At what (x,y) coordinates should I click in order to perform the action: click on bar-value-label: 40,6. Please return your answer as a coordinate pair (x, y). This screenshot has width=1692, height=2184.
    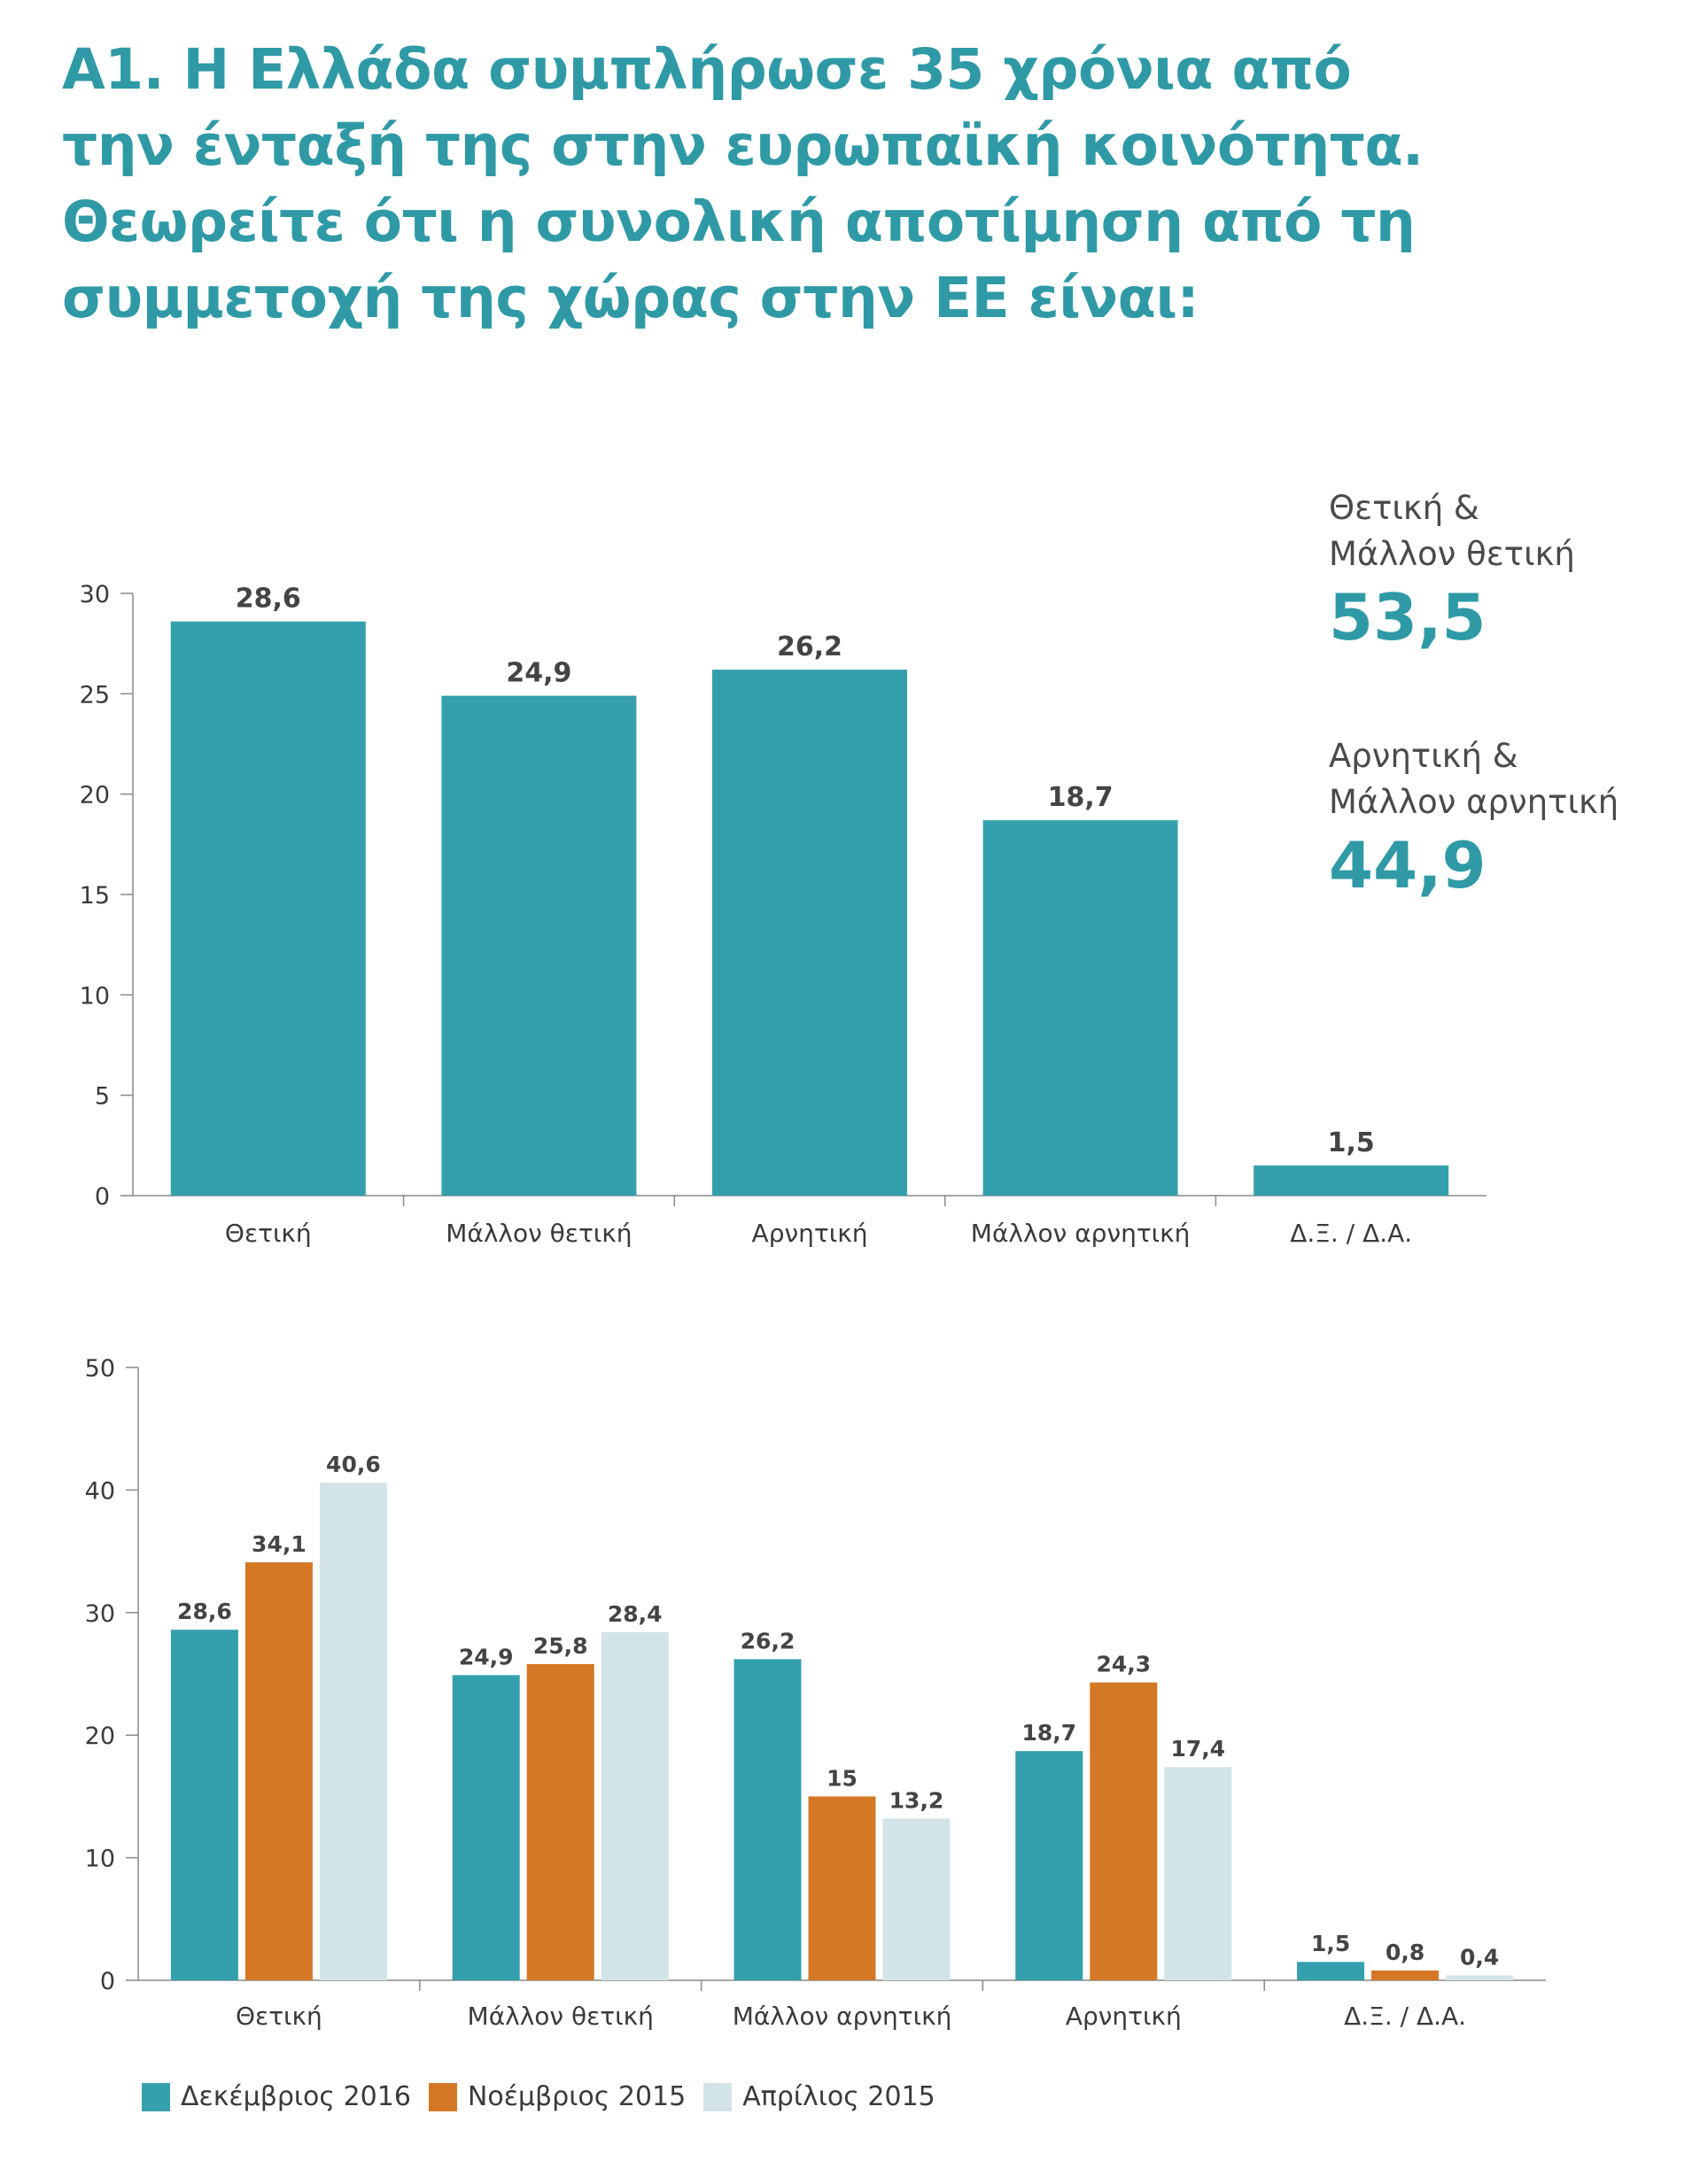
    Looking at the image, I should click on (353, 1464).